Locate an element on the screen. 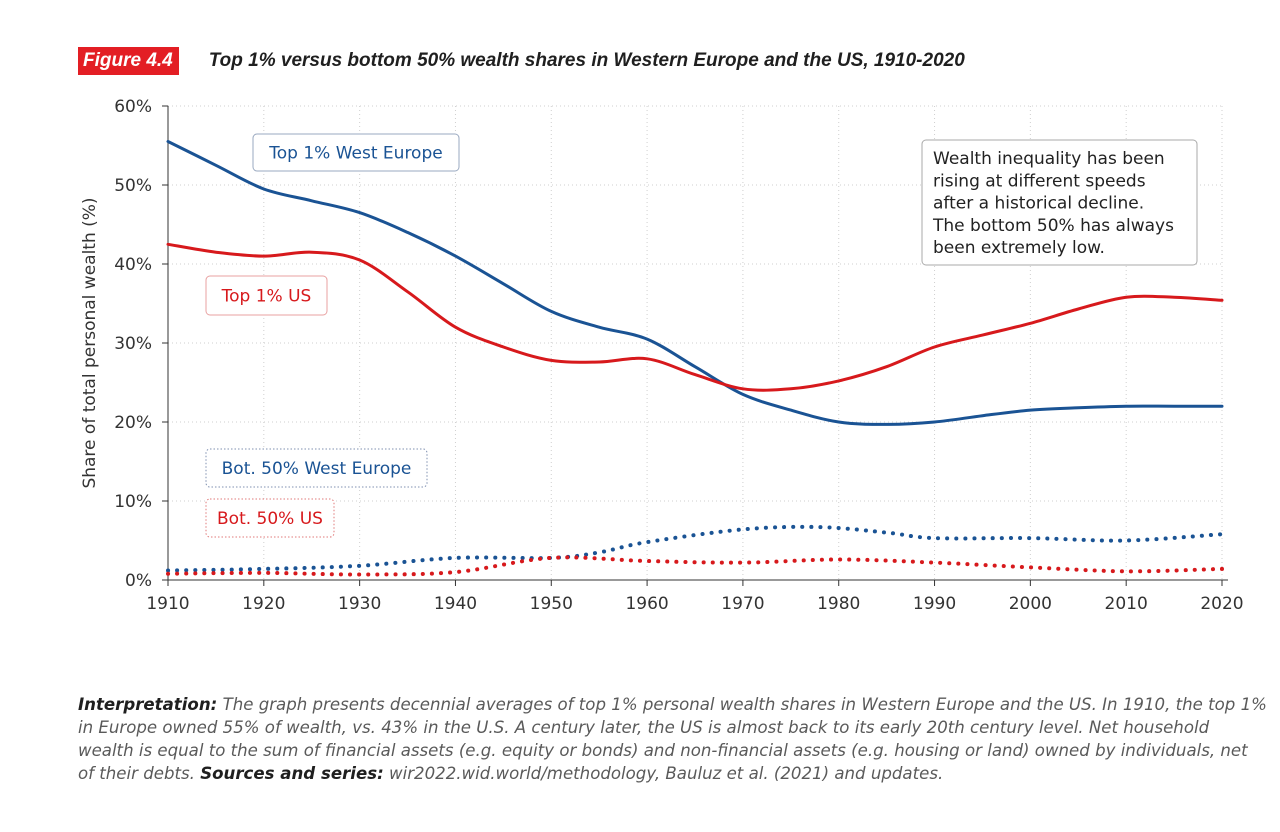 This screenshot has height=832, width=1280. legend-label-top1-west-europe: Top 1% West Europe is located at coordinates (355, 154).